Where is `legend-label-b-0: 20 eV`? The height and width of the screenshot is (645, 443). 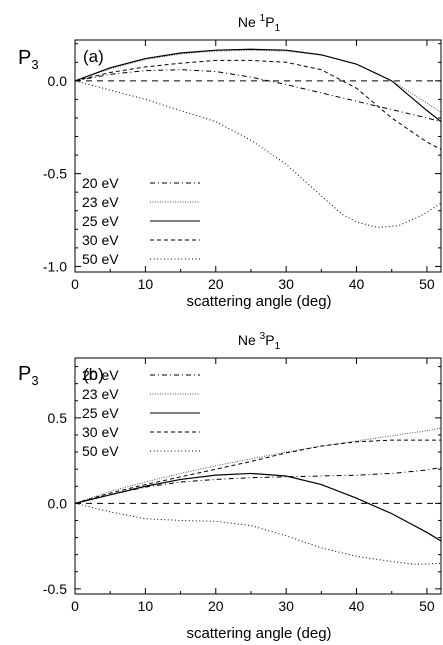 legend-label-b-0: 20 eV is located at coordinates (100, 375).